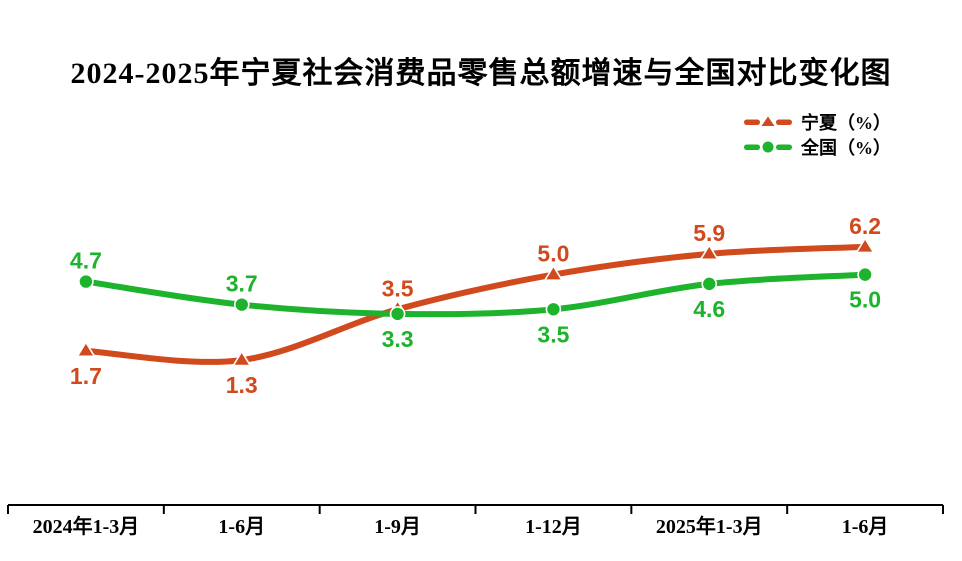 This screenshot has height=561, width=962. What do you see at coordinates (553, 527) in the screenshot?
I see `x-axis-label: 1-12月` at bounding box center [553, 527].